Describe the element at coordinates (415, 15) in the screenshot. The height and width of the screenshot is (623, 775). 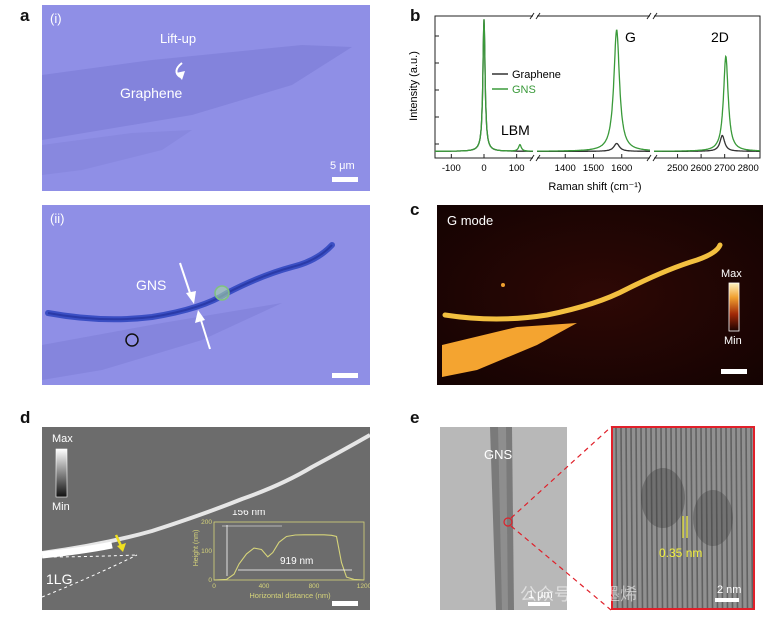
I see `panel-label-b: b` at that location.